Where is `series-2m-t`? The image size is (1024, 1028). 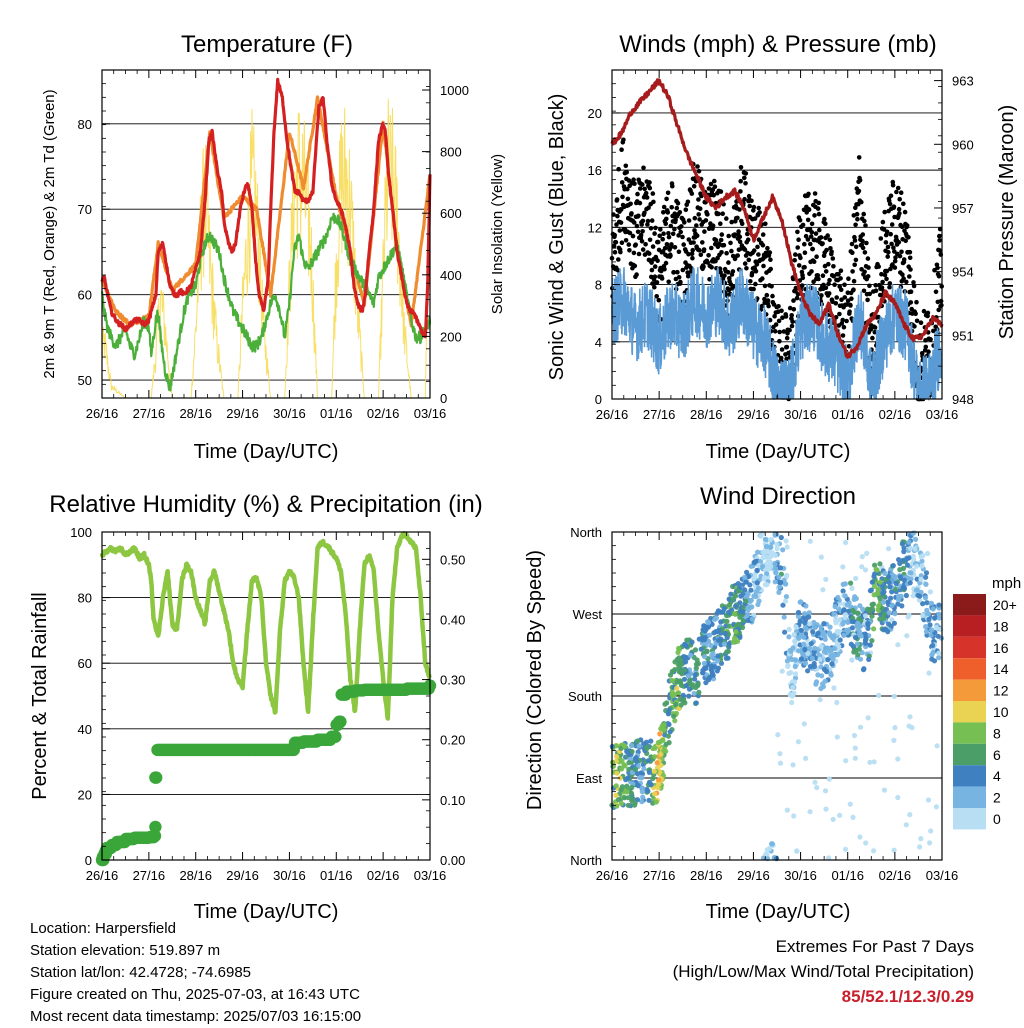
series-2m-t is located at coordinates (266, 208).